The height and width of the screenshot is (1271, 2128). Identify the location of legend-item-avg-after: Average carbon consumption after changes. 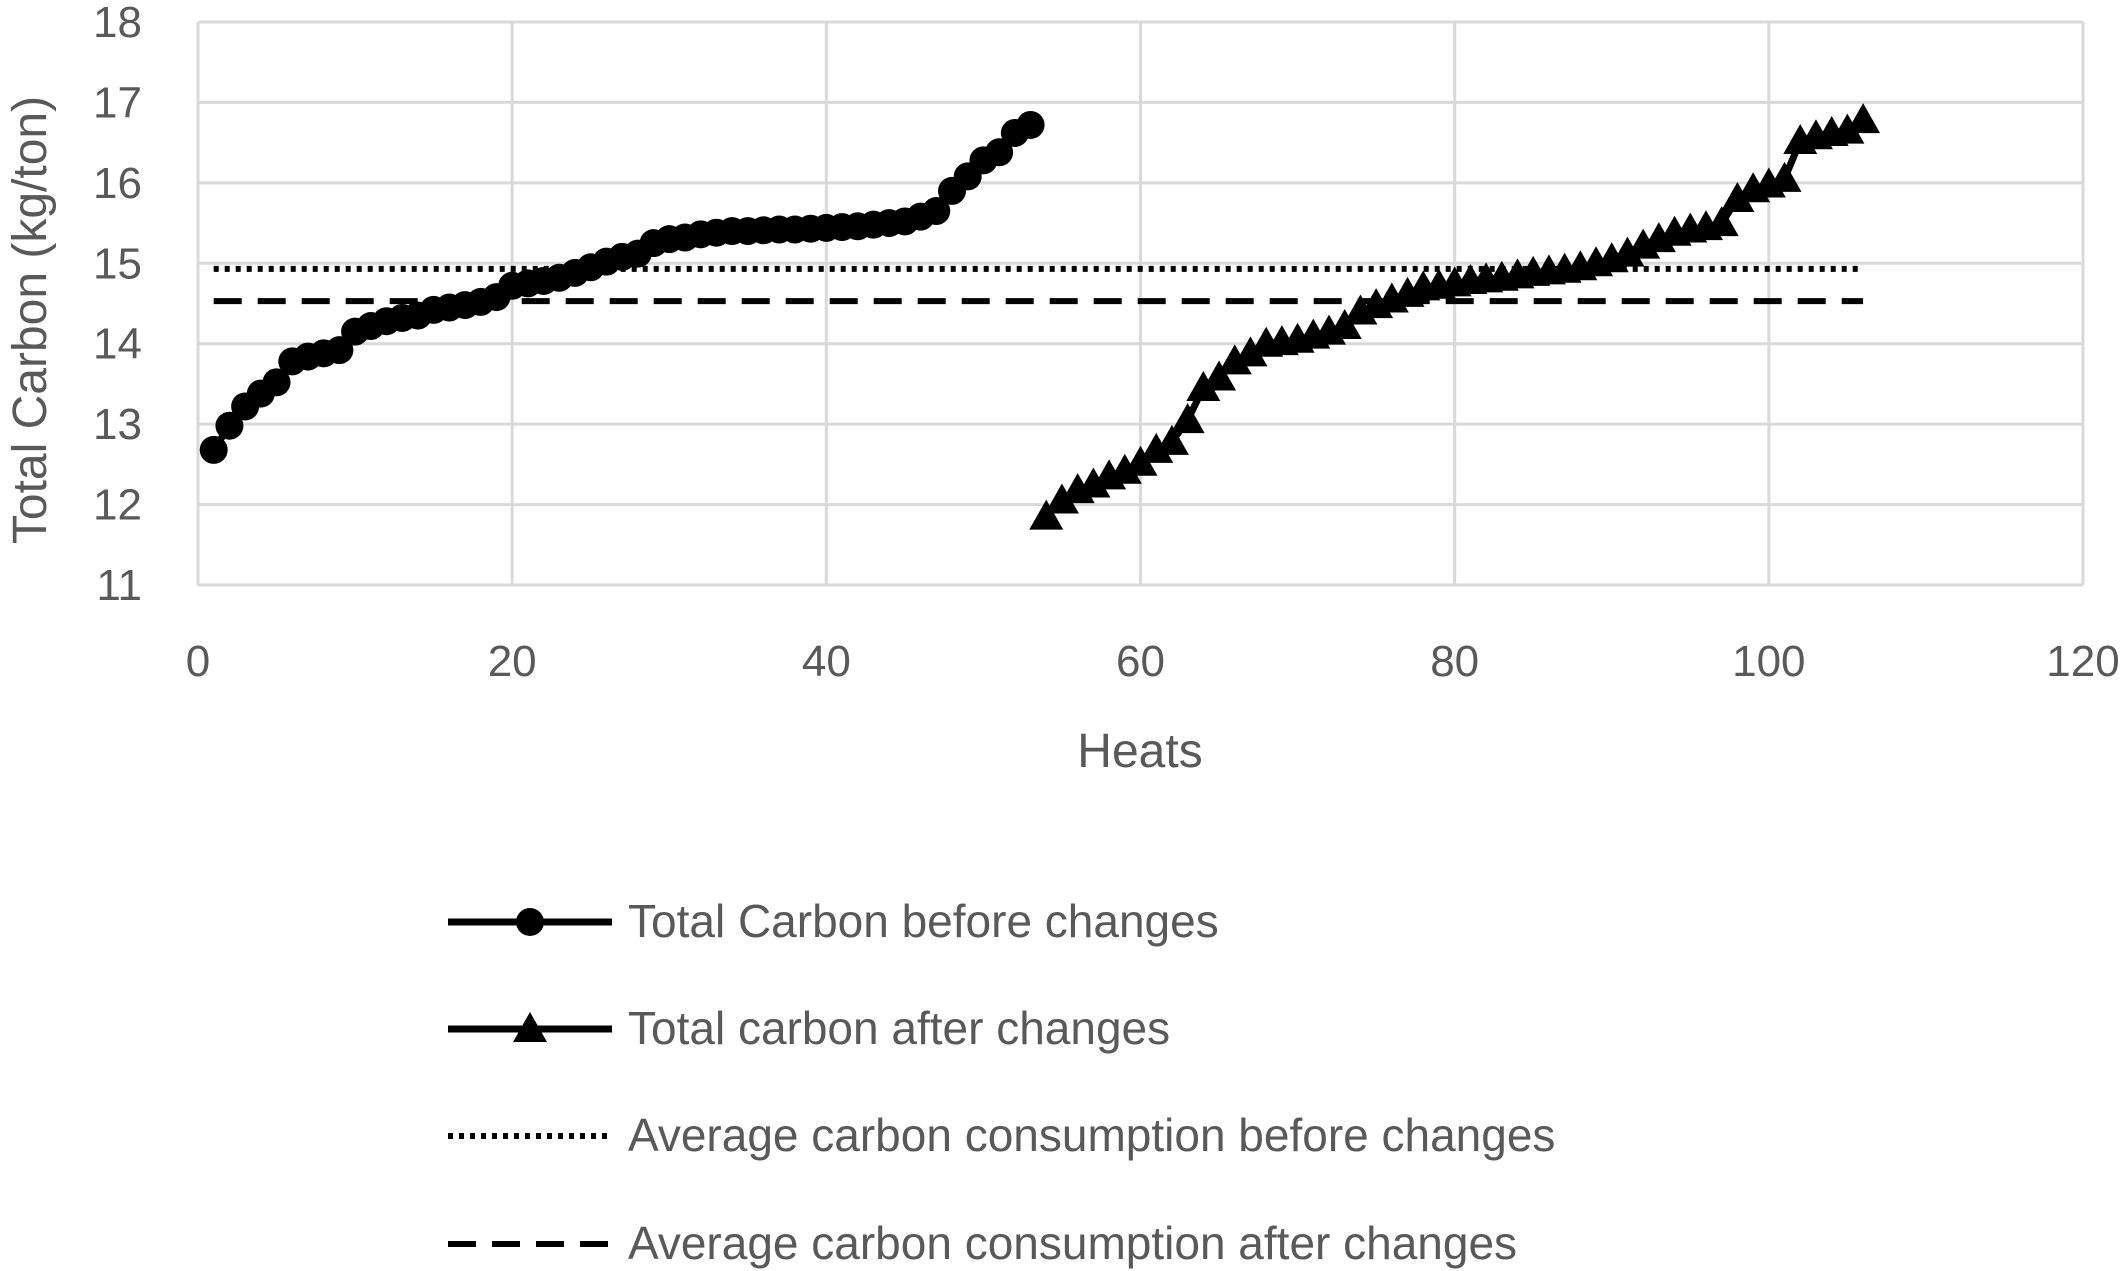
(982, 1243).